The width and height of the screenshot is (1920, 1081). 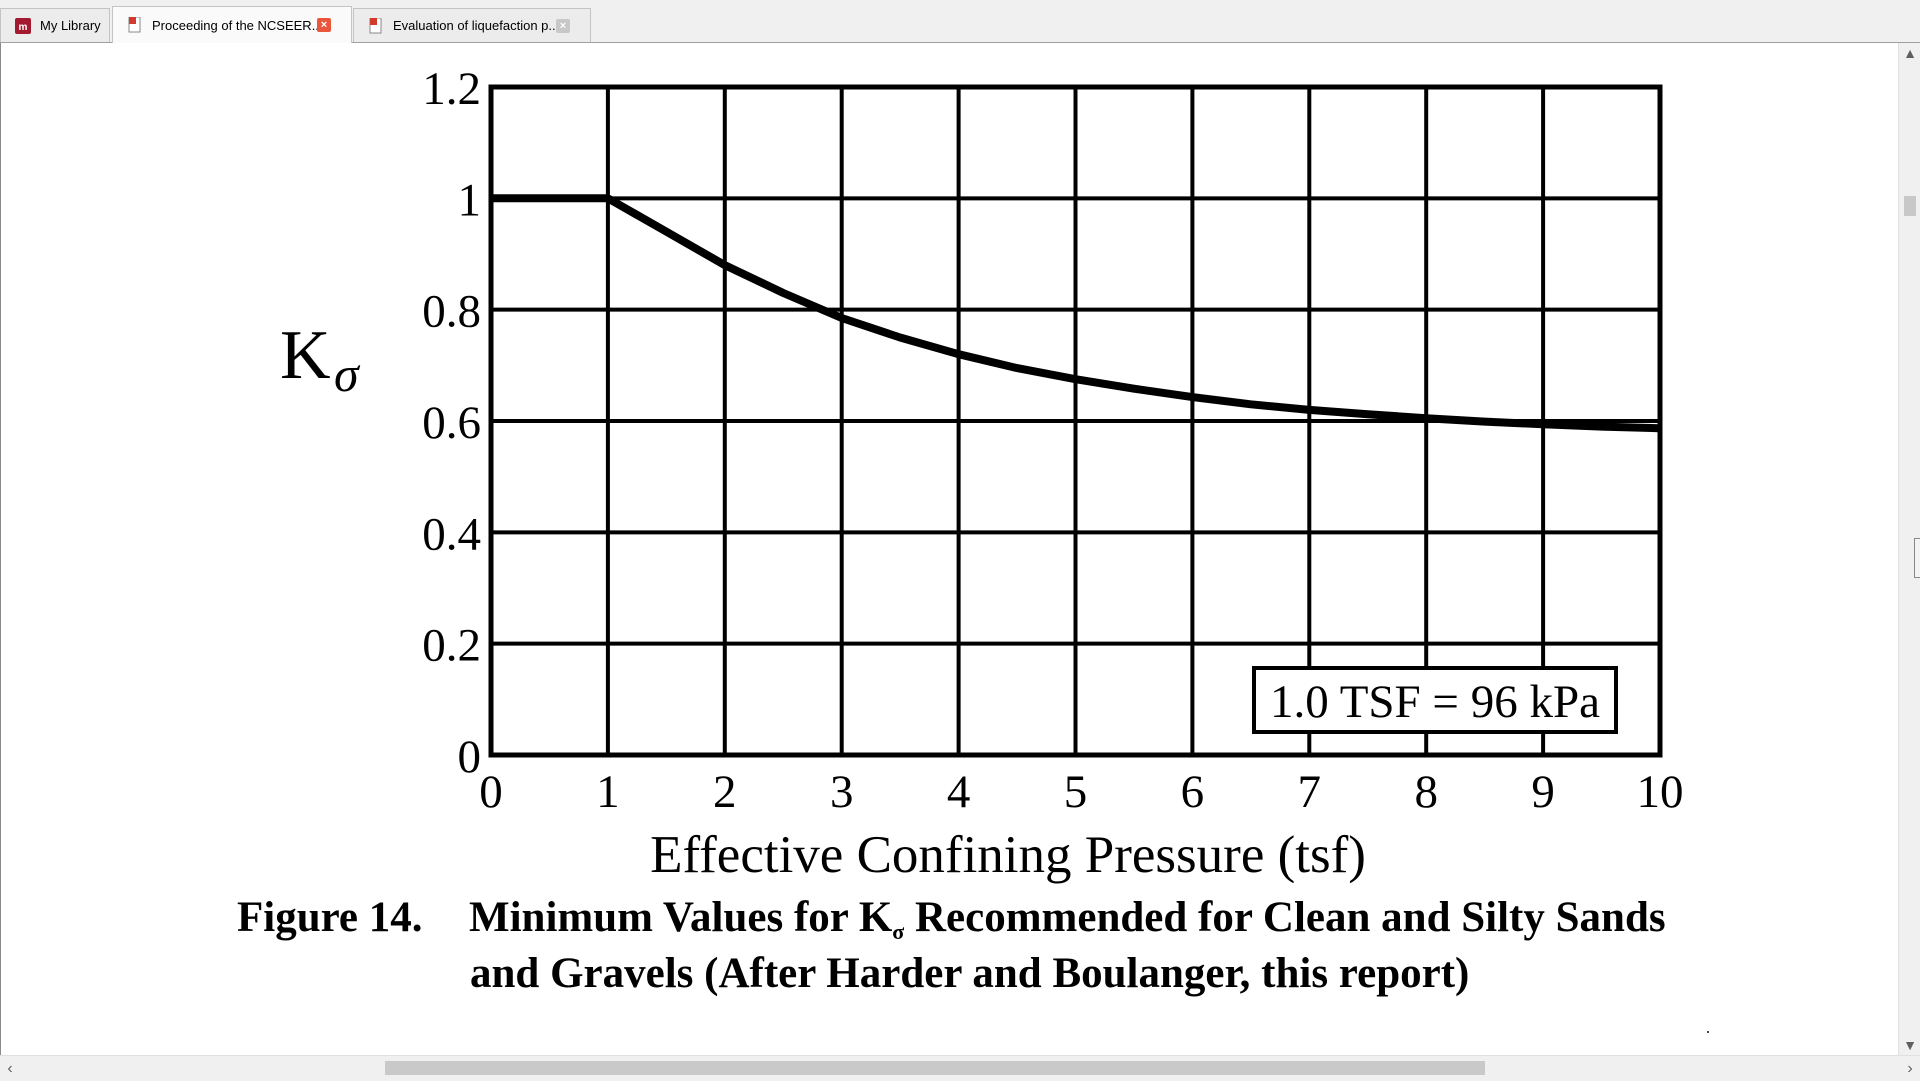 What do you see at coordinates (1076, 792) in the screenshot?
I see `x-tick-label: 5` at bounding box center [1076, 792].